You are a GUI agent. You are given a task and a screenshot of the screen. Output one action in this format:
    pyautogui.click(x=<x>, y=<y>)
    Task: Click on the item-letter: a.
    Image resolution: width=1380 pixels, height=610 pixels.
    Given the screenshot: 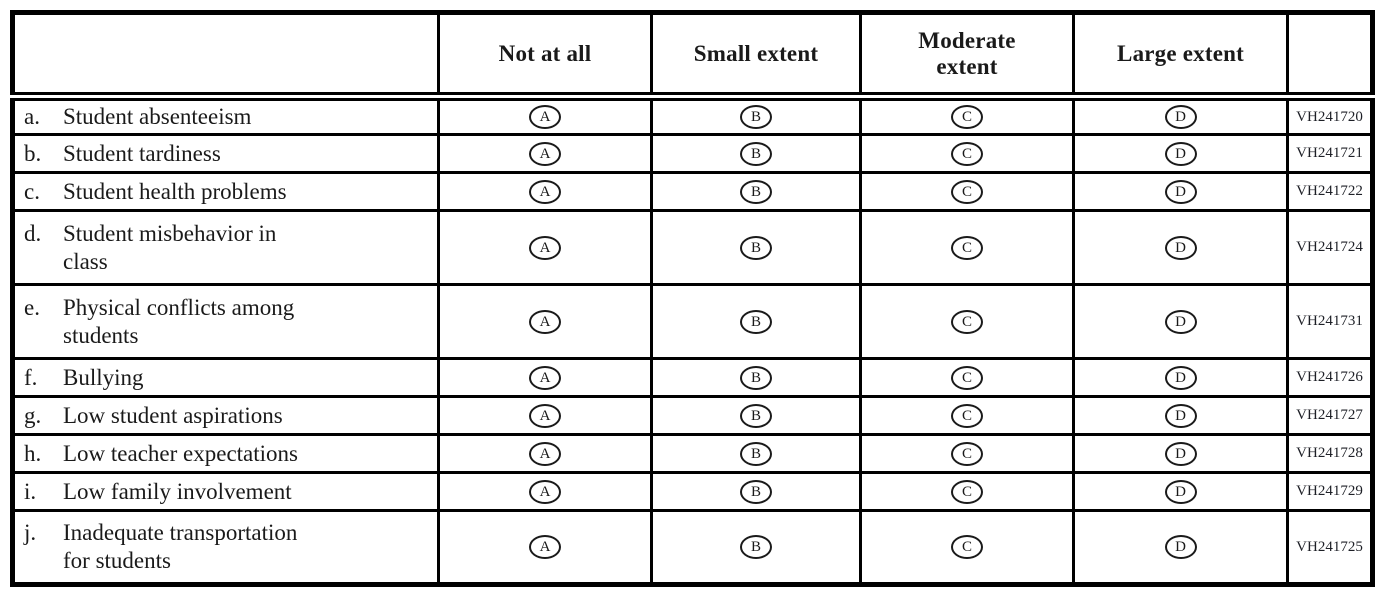 What is the action you would take?
    pyautogui.click(x=32, y=116)
    